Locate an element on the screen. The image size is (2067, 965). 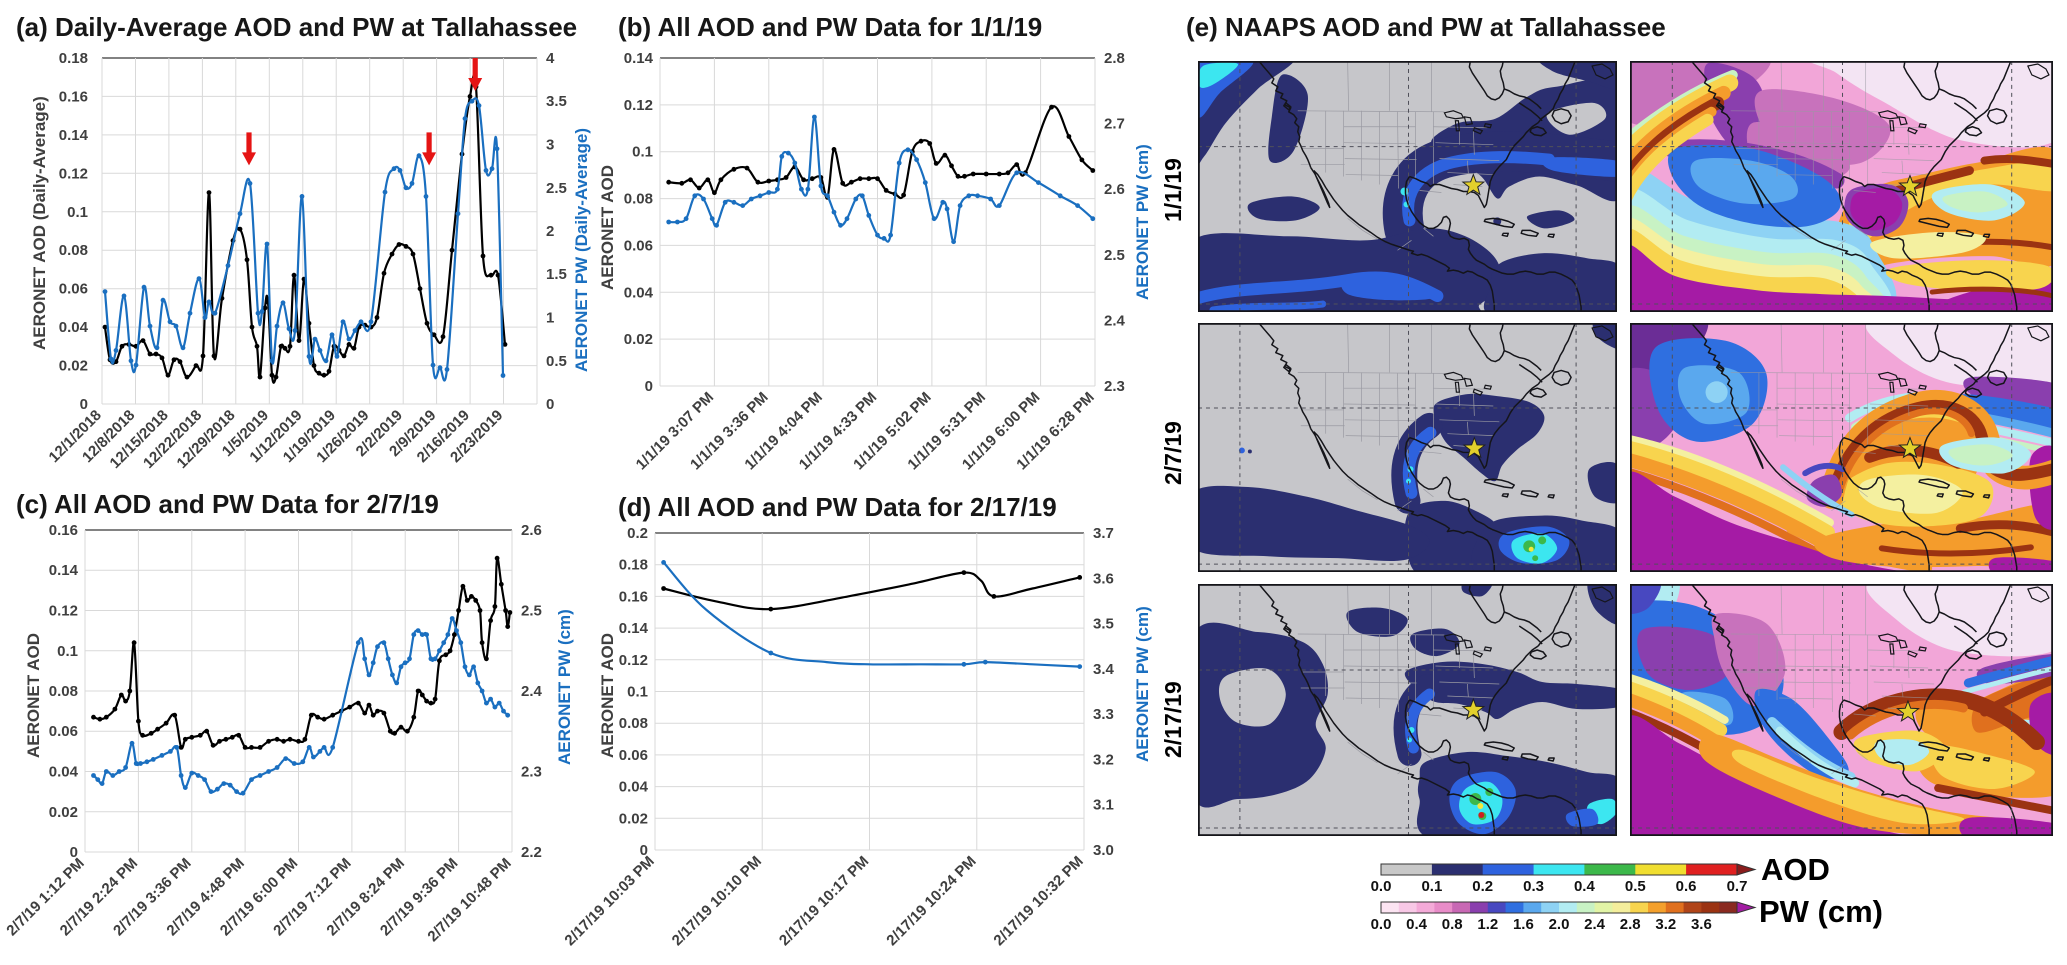
svg-text: 3 is located at coordinates (550, 145).